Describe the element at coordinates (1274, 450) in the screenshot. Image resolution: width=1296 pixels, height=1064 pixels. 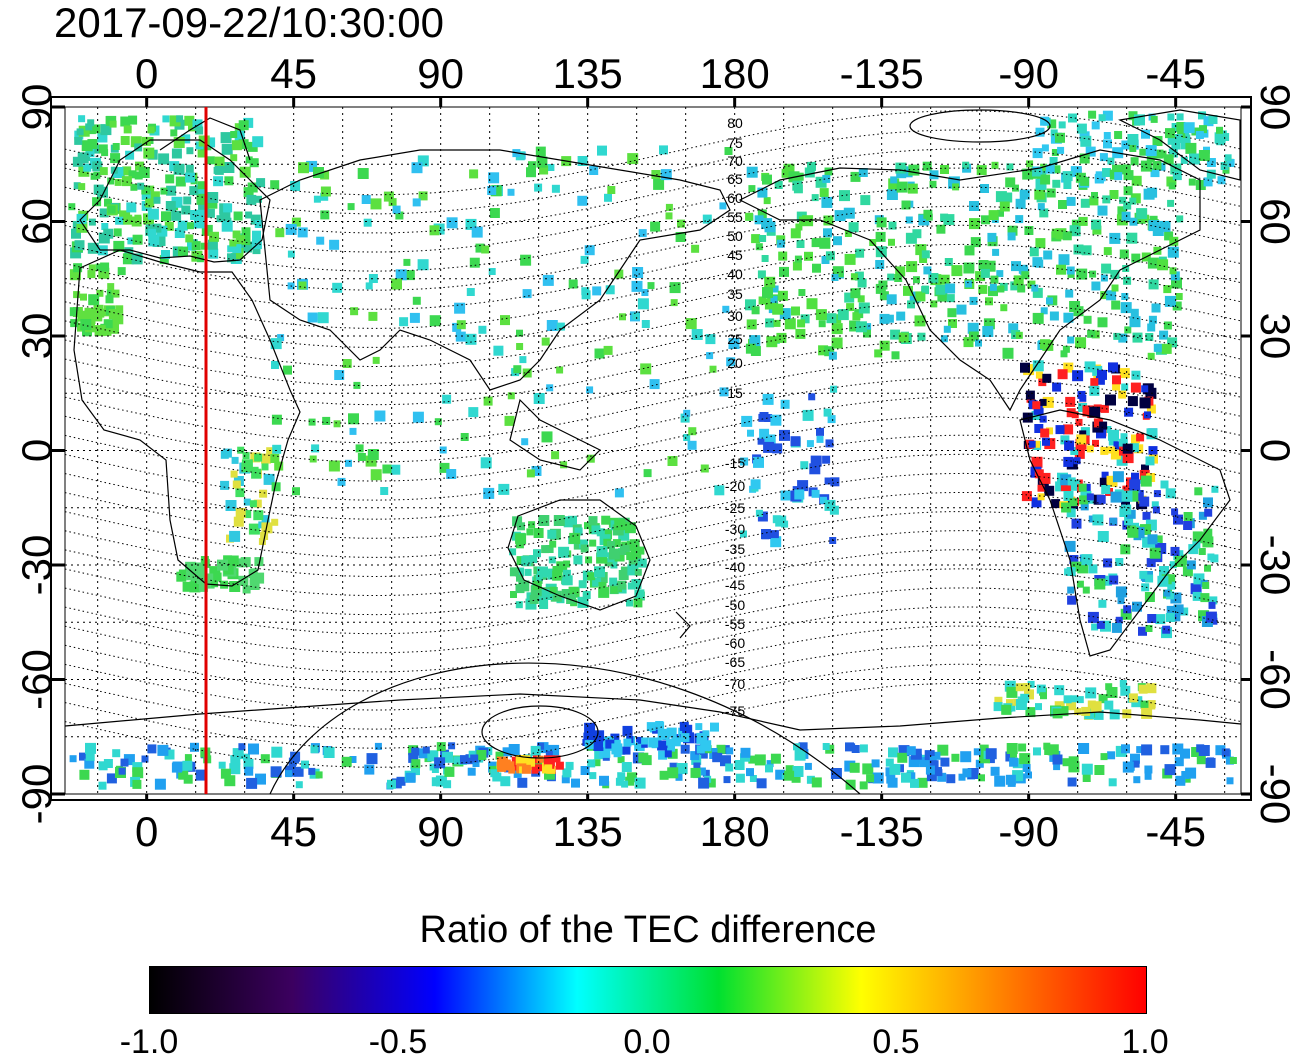
I see `right-lat-tick: 0` at that location.